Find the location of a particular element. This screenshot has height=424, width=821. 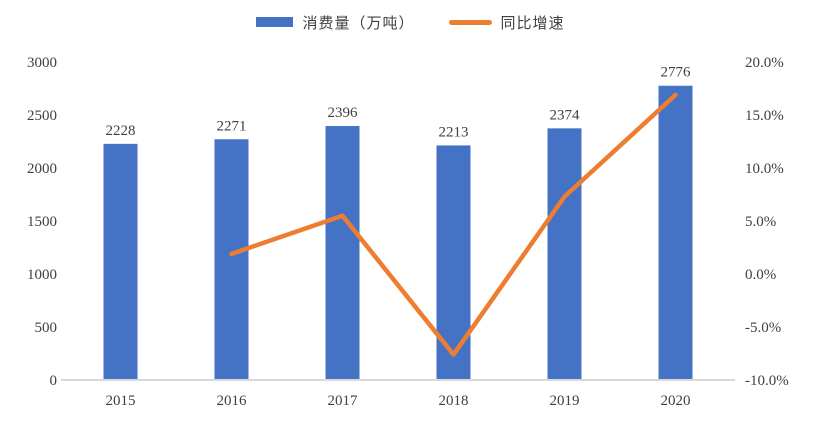

chart-legend: 消费量（万吨） 同比增速 is located at coordinates (410, 22).